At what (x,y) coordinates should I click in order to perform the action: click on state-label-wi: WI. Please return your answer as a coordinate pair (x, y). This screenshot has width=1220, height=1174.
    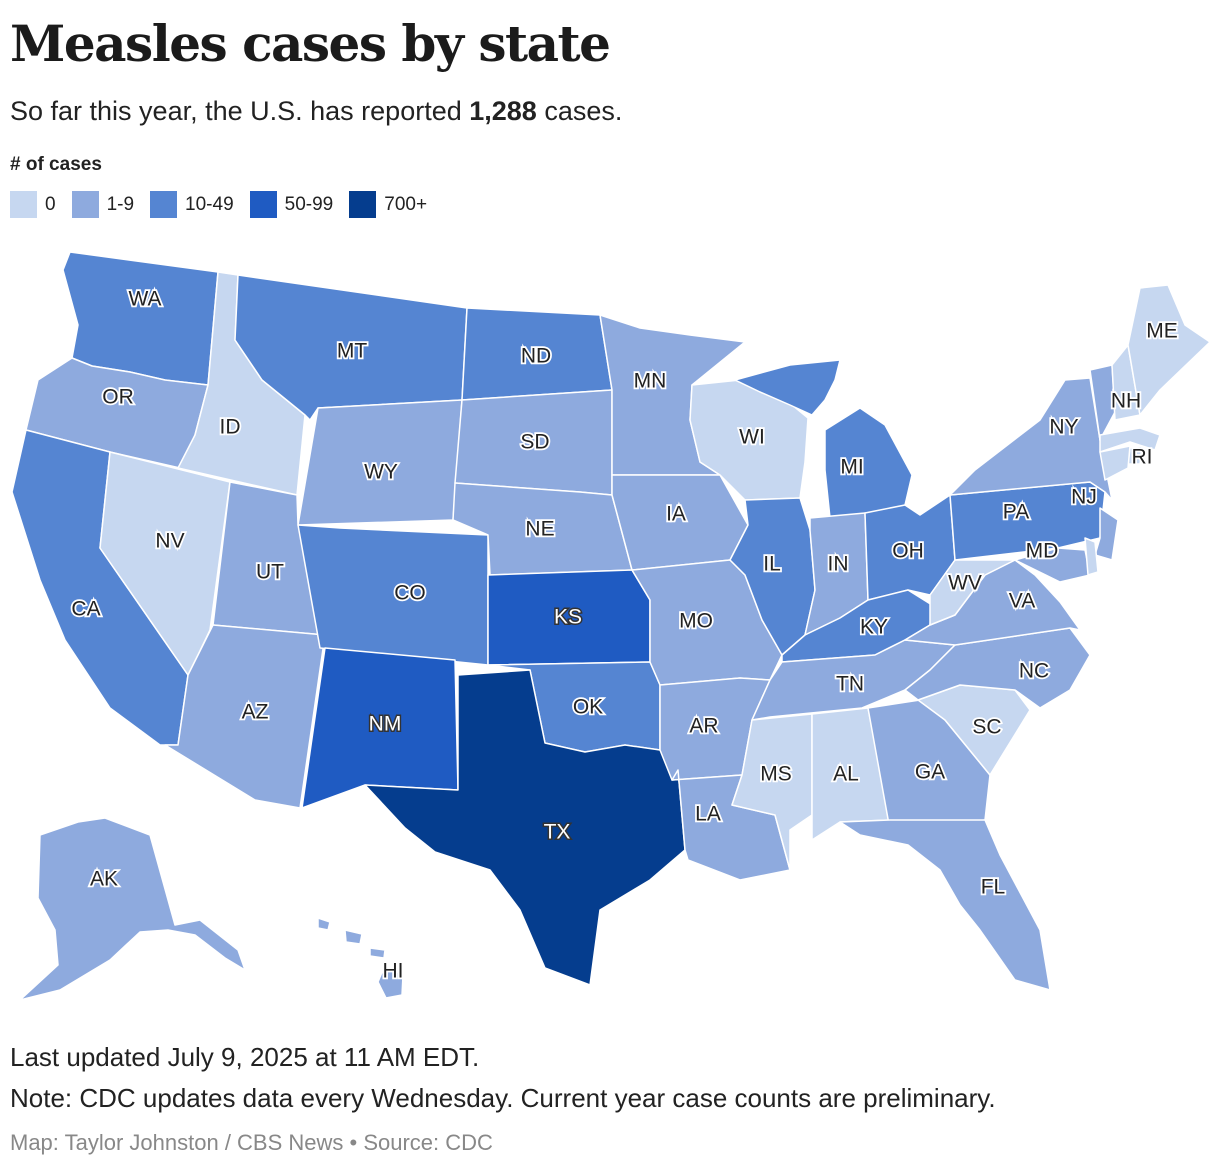
    Looking at the image, I should click on (752, 437).